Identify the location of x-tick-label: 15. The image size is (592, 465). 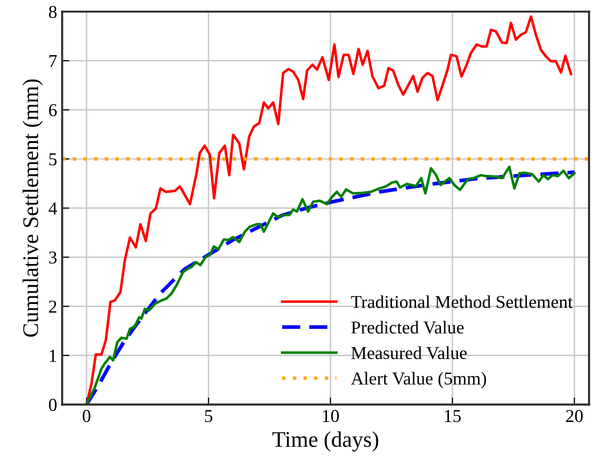
(453, 416).